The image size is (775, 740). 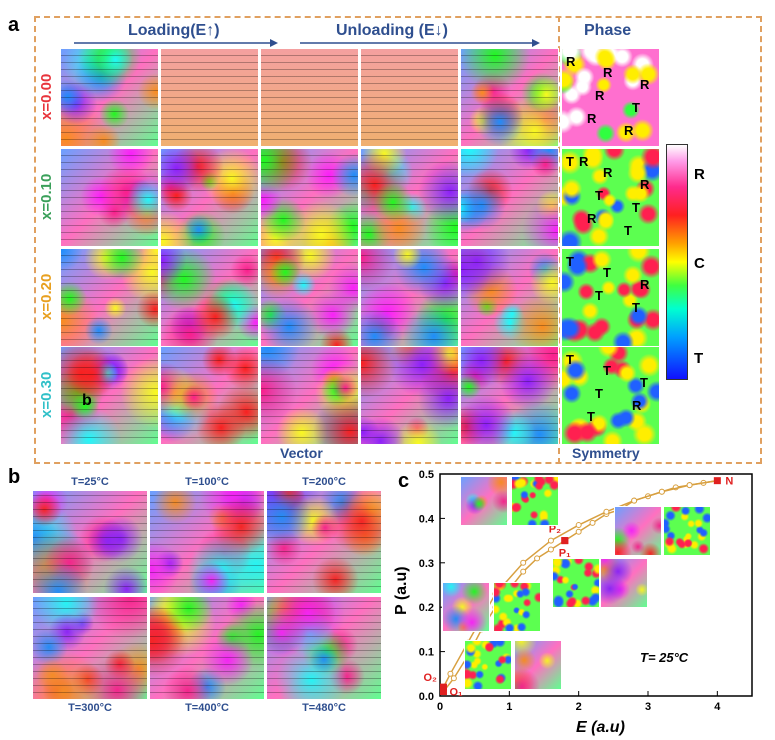 What do you see at coordinates (109, 197) in the screenshot?
I see `vector-map-r1-c0` at bounding box center [109, 197].